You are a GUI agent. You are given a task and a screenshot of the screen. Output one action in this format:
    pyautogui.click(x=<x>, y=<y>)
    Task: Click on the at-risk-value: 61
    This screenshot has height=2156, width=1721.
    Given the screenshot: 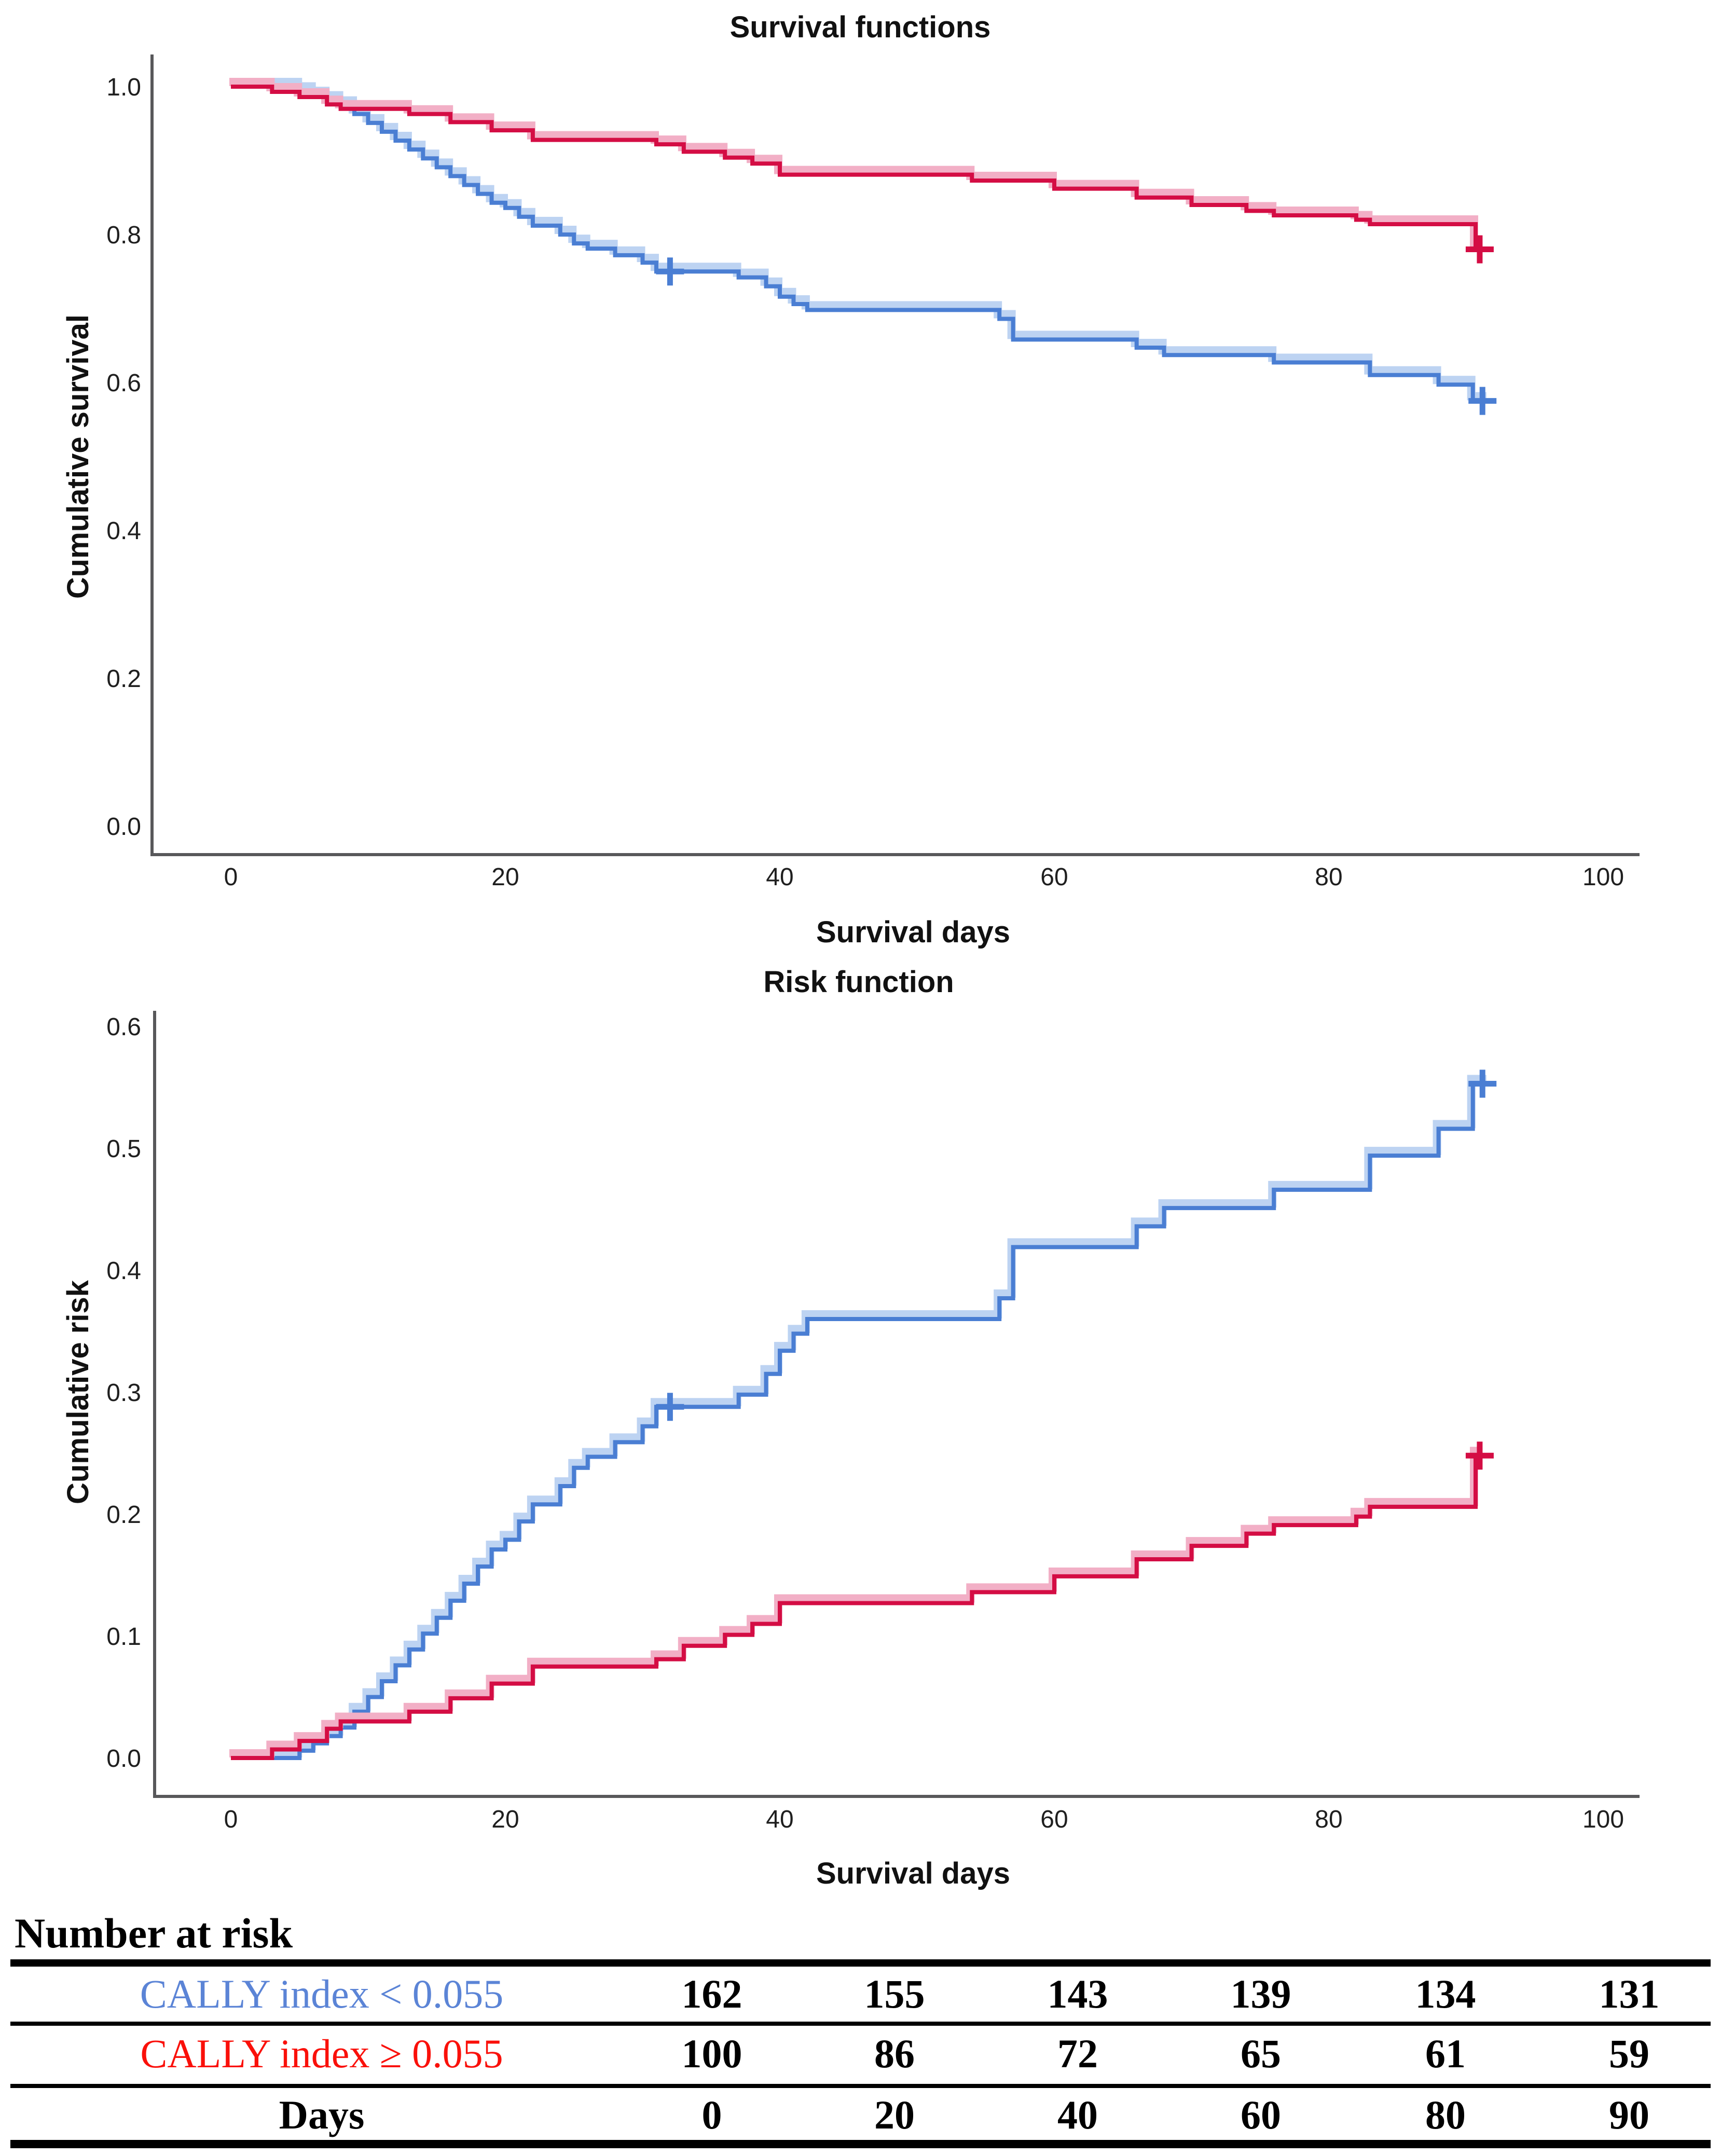 What is the action you would take?
    pyautogui.click(x=1445, y=2053)
    